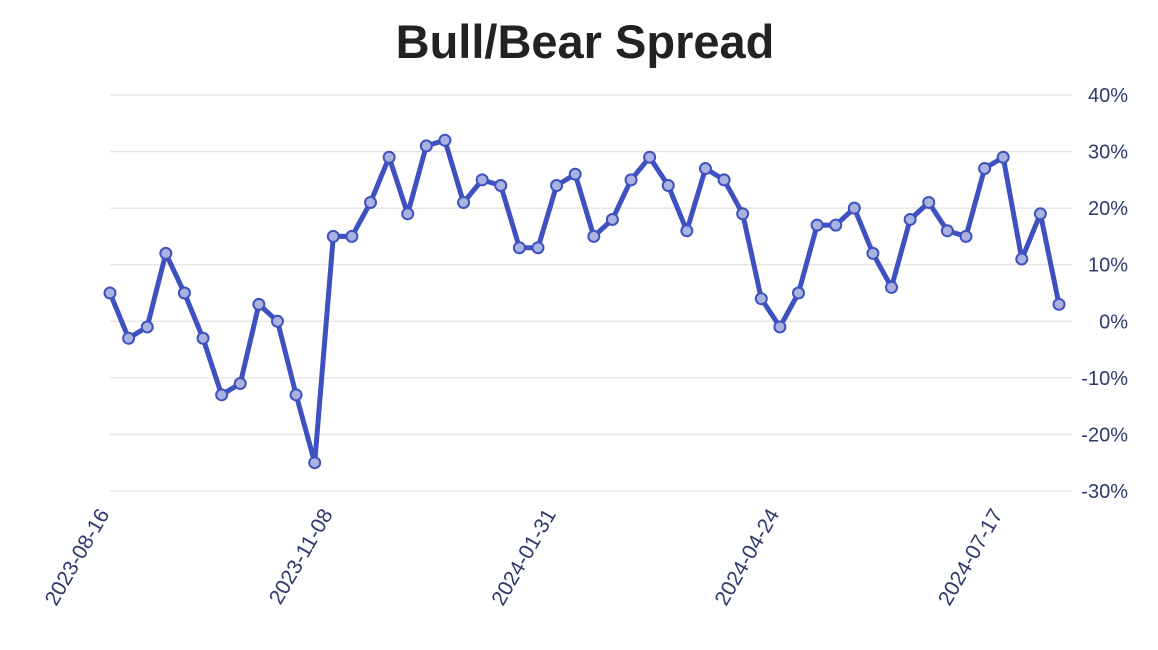  I want to click on x-tick-label: 2024-01-31, so click(524, 557).